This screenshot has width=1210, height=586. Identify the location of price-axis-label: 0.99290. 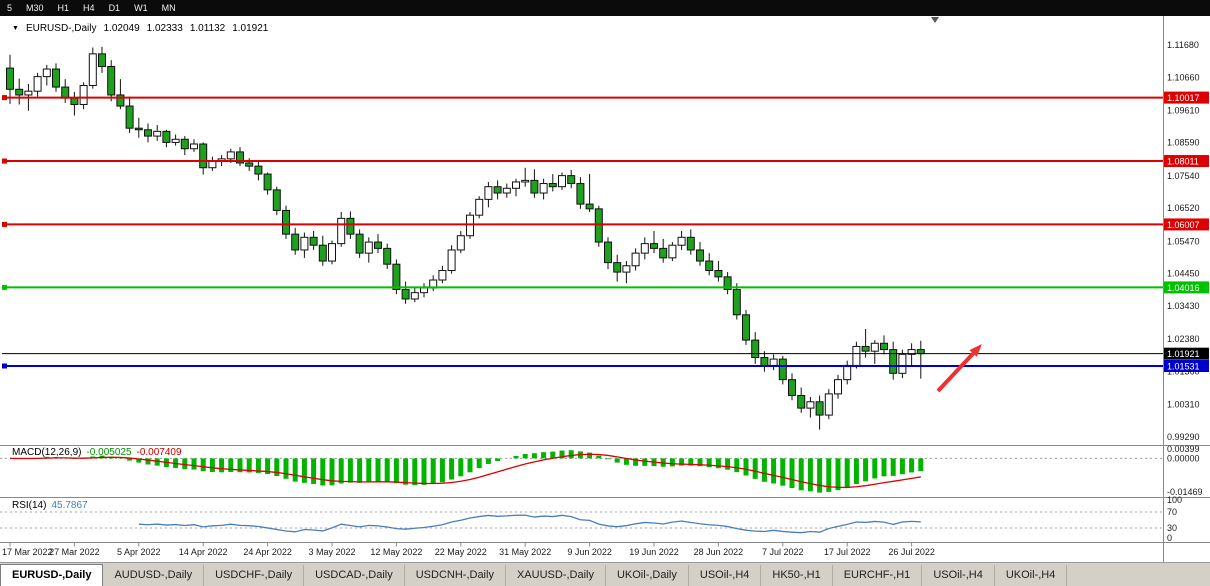
(1183, 437).